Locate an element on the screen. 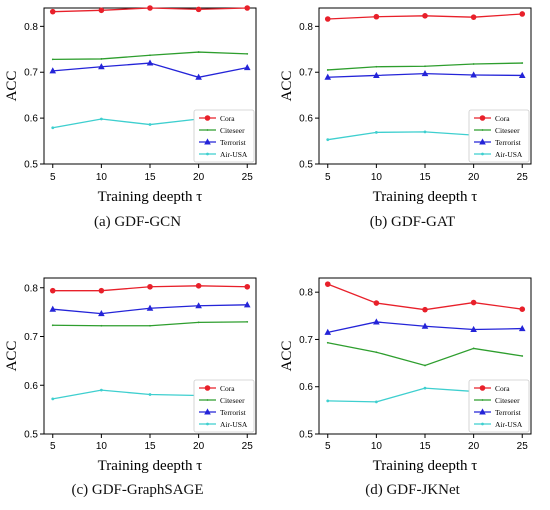 This screenshot has width=550, height=510. legend-label: Cora is located at coordinates (227, 388).